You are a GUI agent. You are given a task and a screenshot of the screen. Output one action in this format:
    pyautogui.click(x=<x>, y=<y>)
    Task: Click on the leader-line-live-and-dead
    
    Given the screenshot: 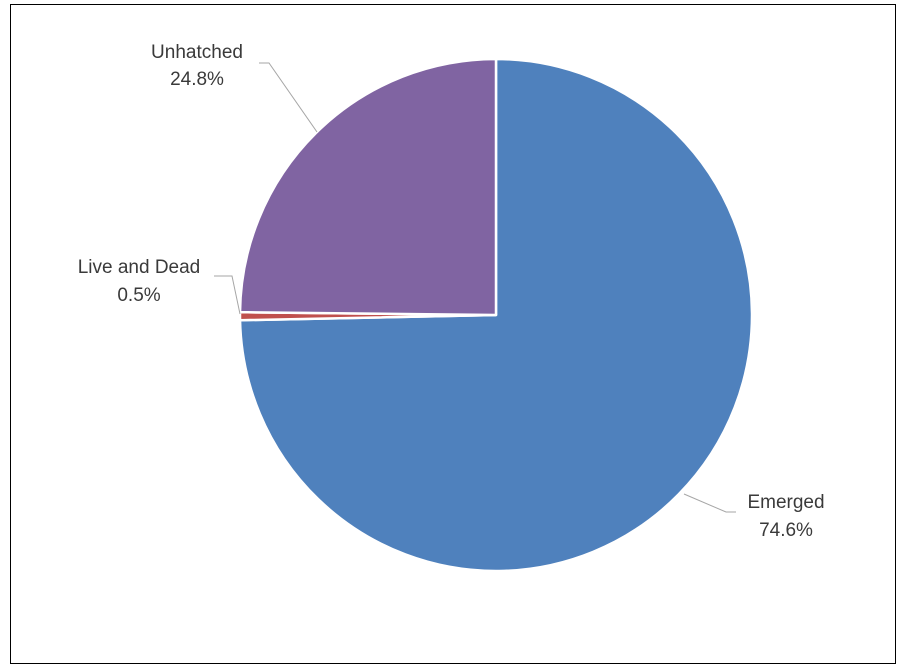 What is the action you would take?
    pyautogui.click(x=227, y=295)
    